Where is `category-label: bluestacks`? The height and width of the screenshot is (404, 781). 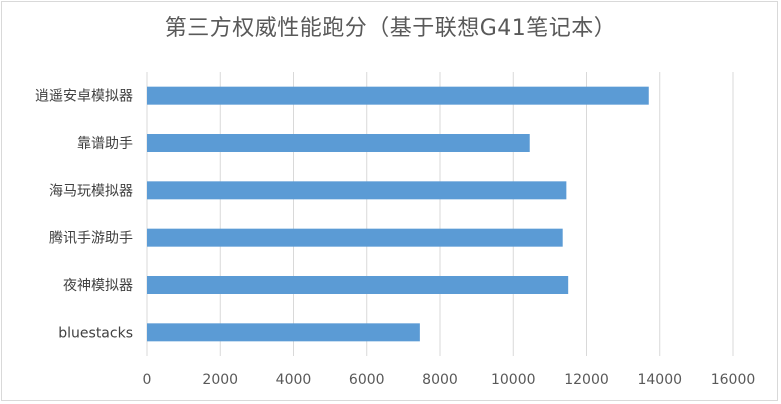 category-label: bluestacks is located at coordinates (95, 333).